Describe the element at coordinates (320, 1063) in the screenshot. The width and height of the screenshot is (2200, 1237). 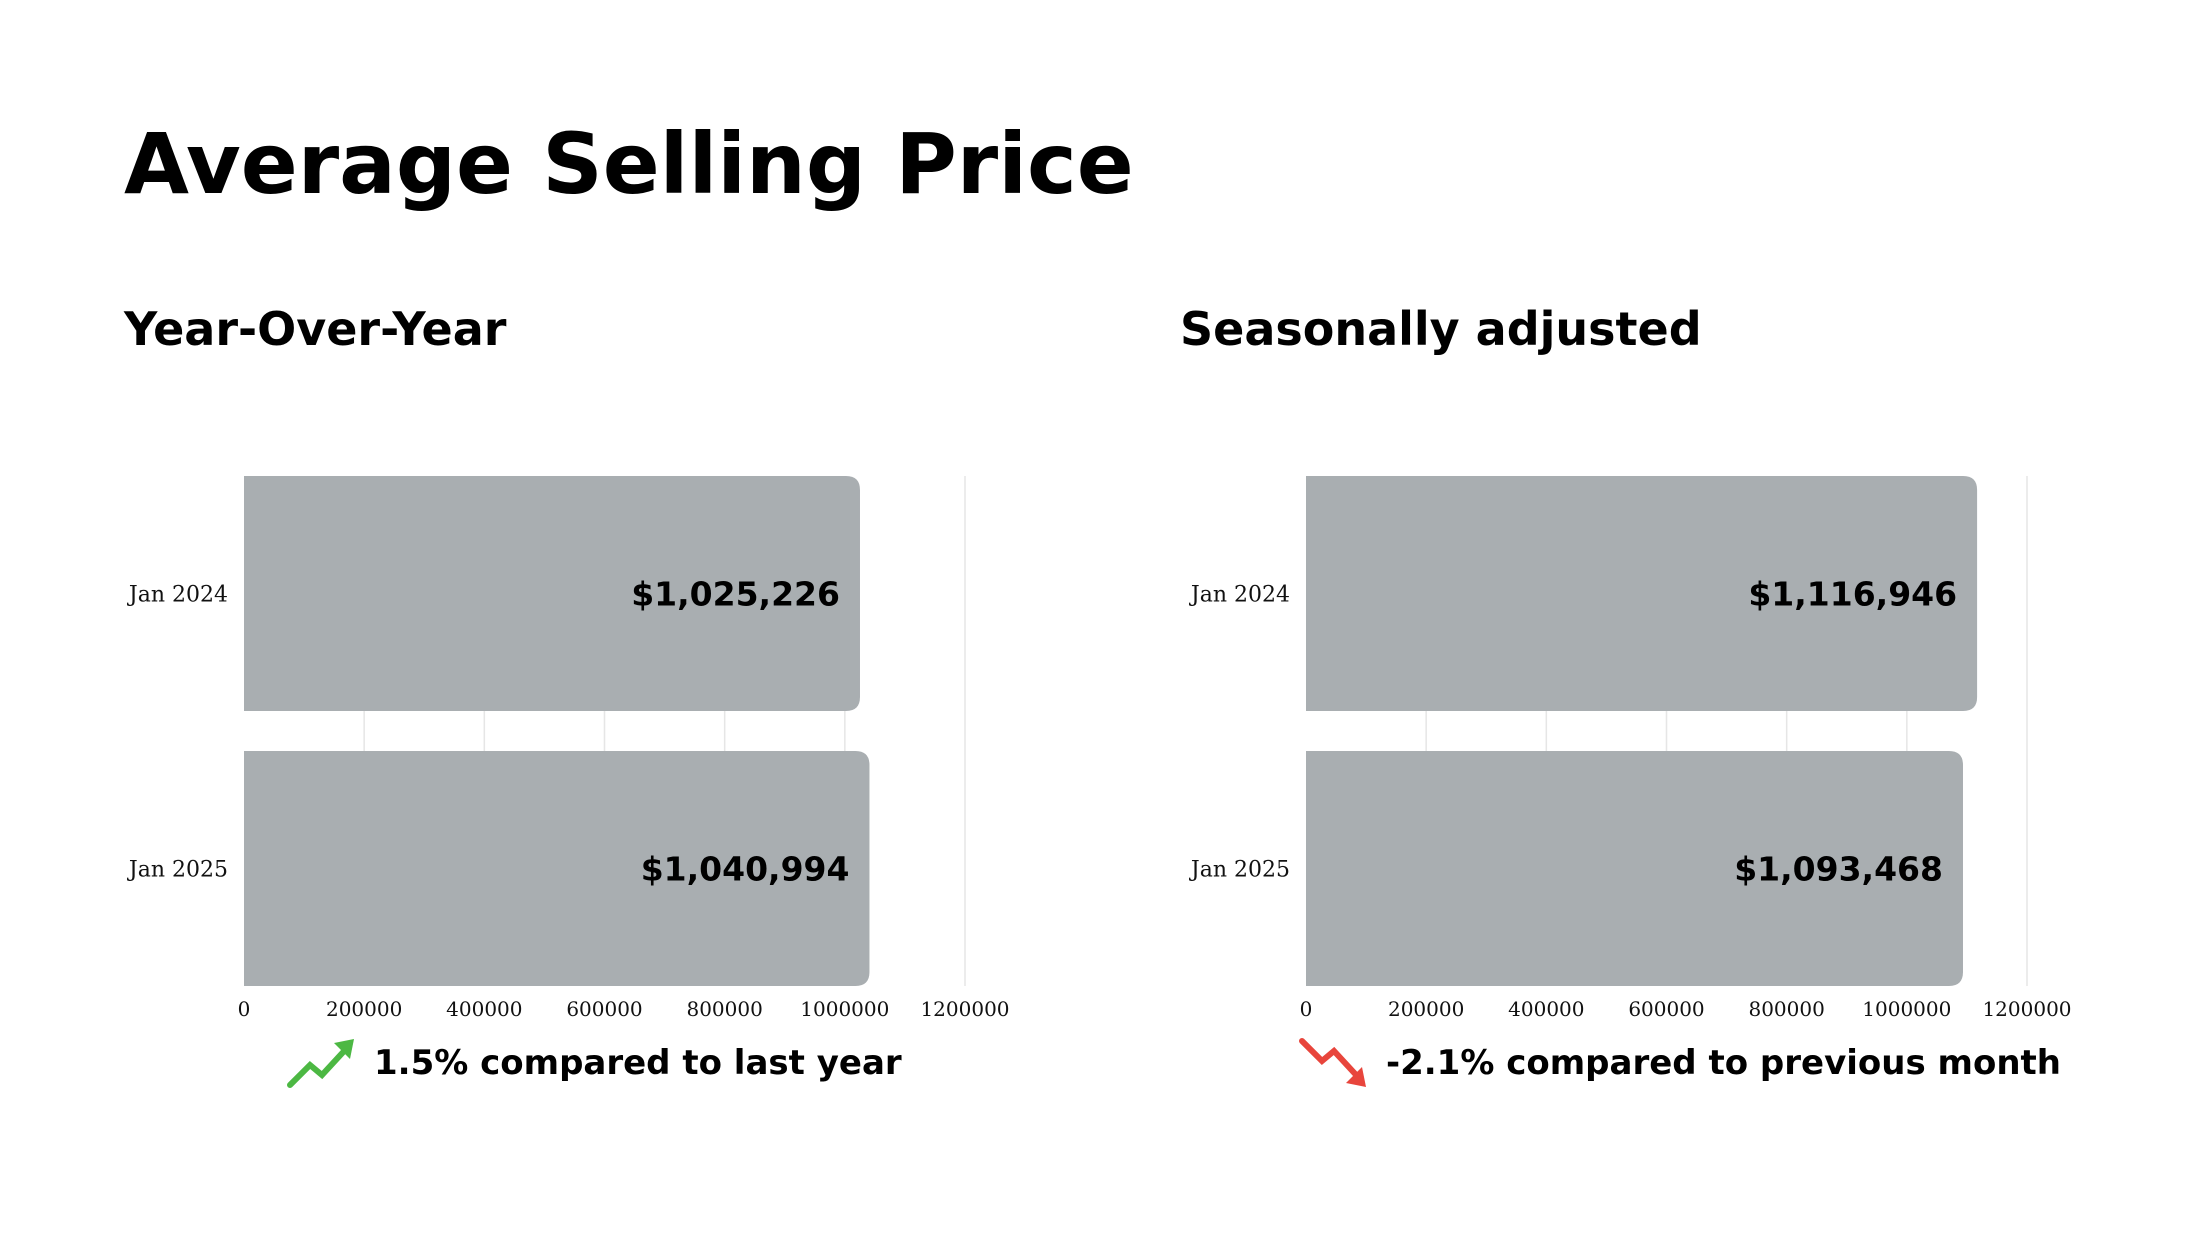
I see `trend-up-arrow-icon` at that location.